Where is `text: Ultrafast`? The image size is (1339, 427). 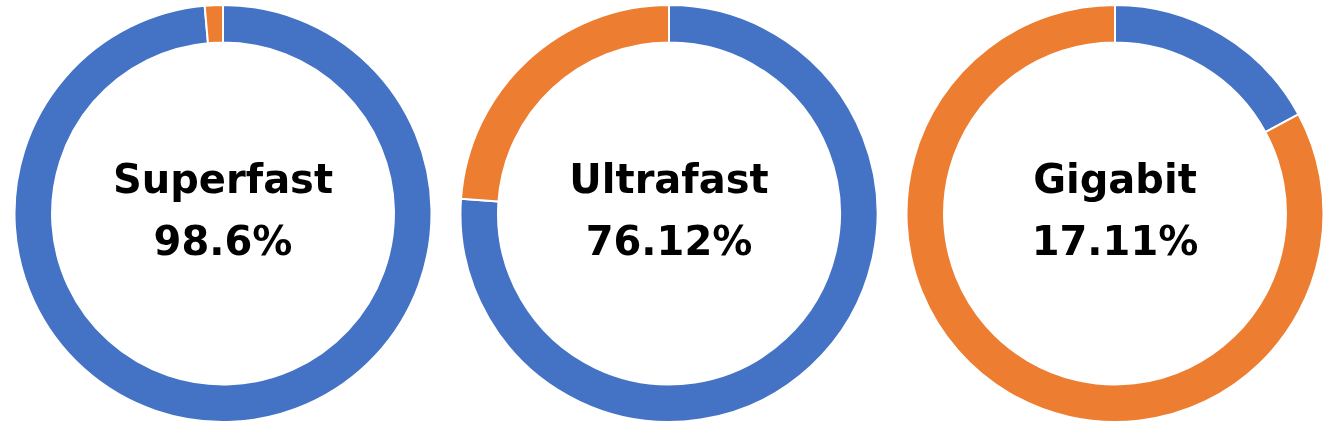
text: Ultrafast is located at coordinates (669, 178).